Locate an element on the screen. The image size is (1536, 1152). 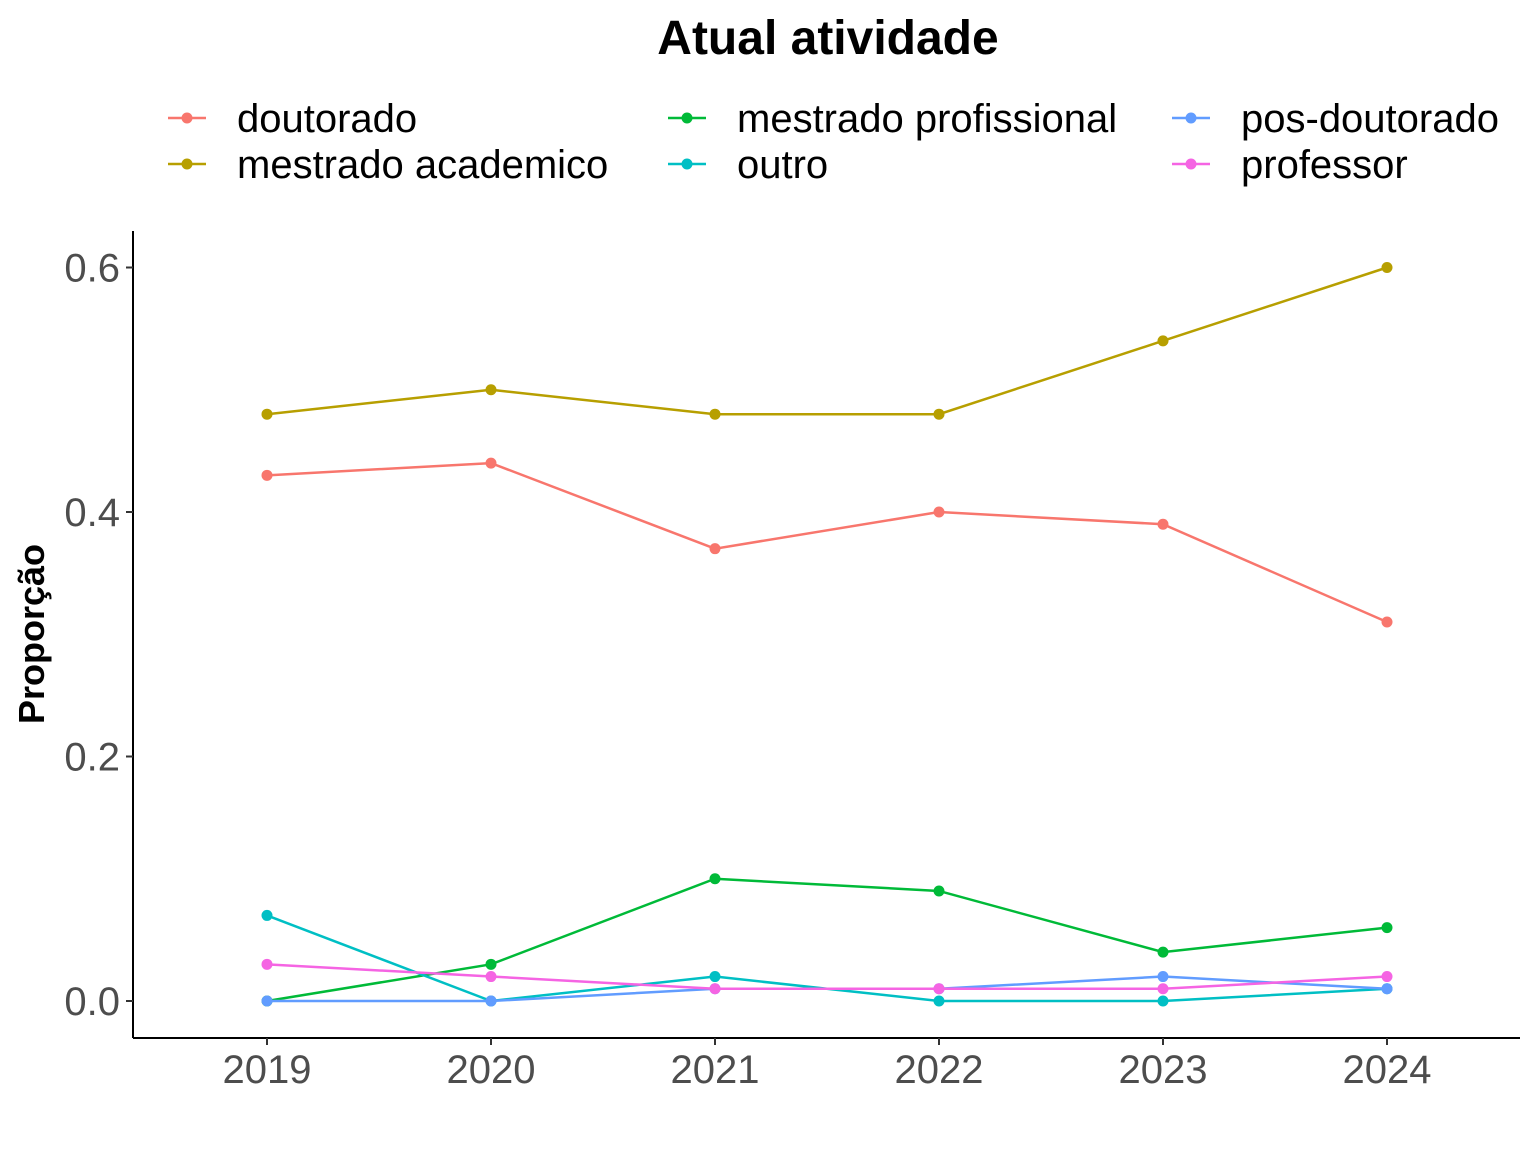
legend-label: outro is located at coordinates (782, 165).